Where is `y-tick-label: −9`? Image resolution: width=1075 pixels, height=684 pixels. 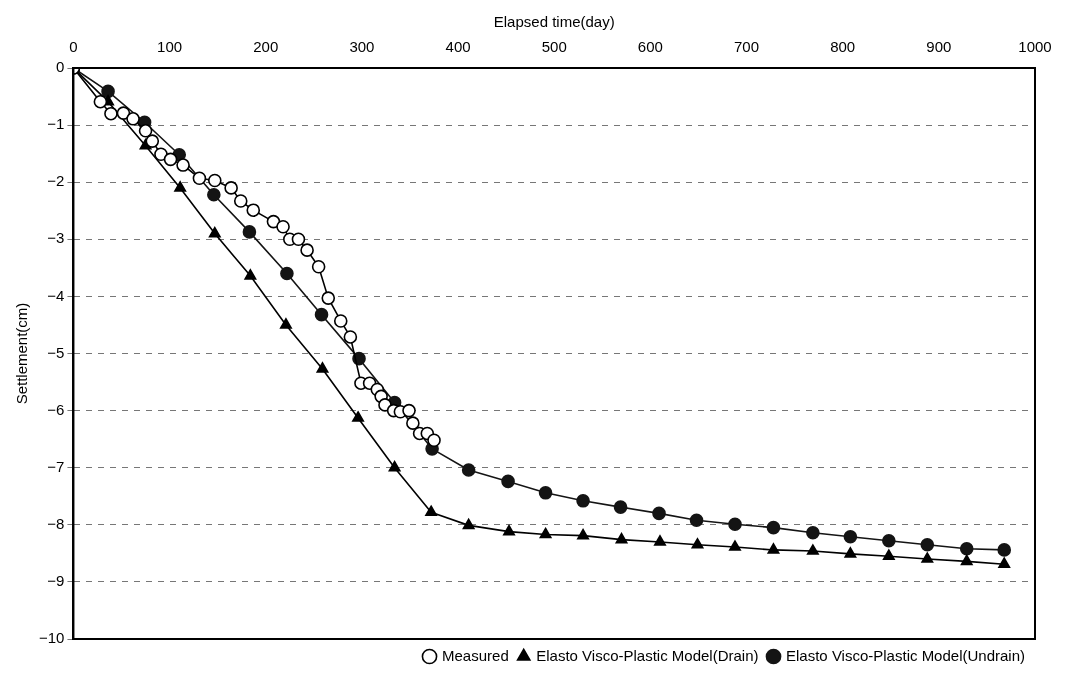
y-tick-label: −9 is located at coordinates (56, 581).